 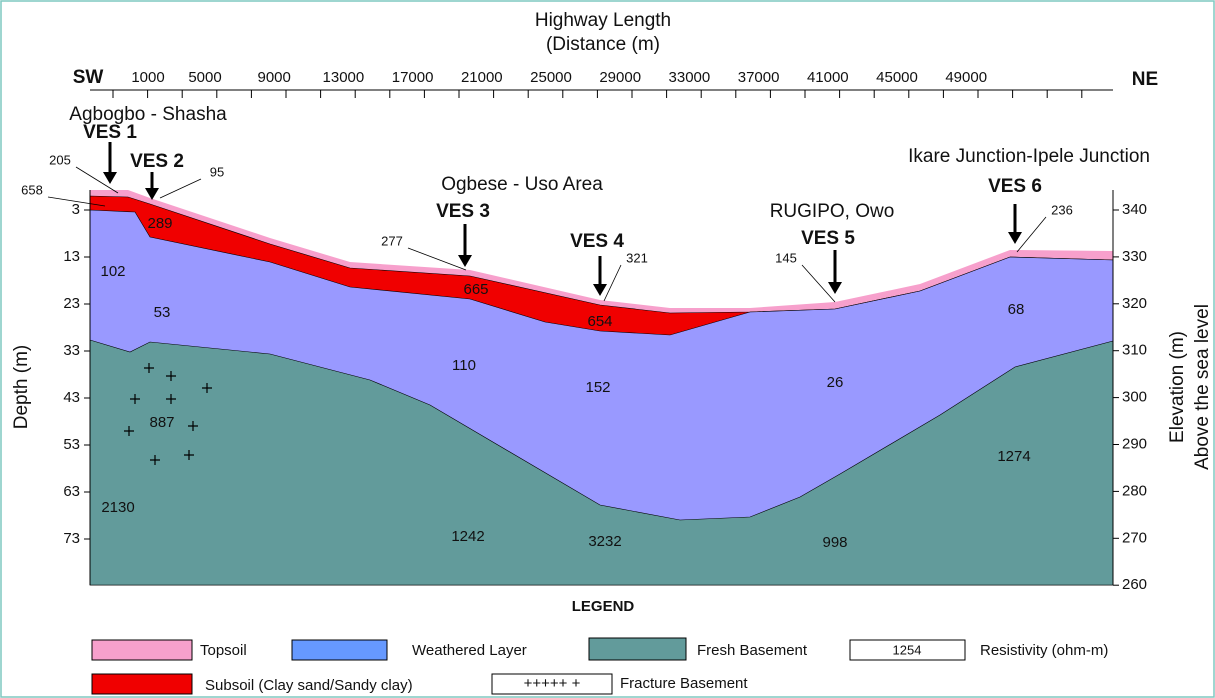 I want to click on resistivity-label: 998, so click(x=834, y=542).